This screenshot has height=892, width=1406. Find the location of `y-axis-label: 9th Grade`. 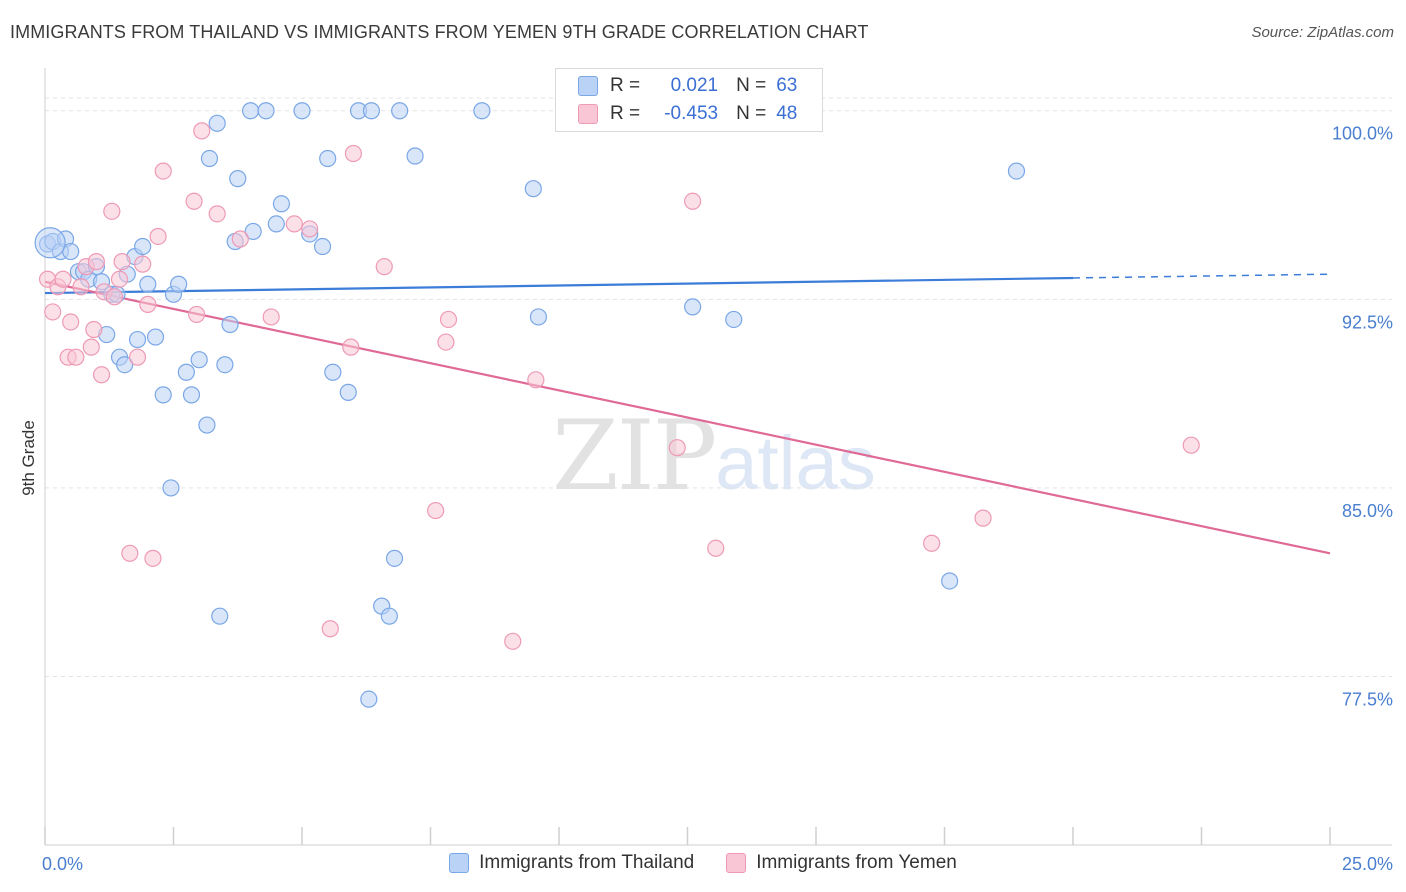

y-axis-label: 9th Grade is located at coordinates (28, 458).